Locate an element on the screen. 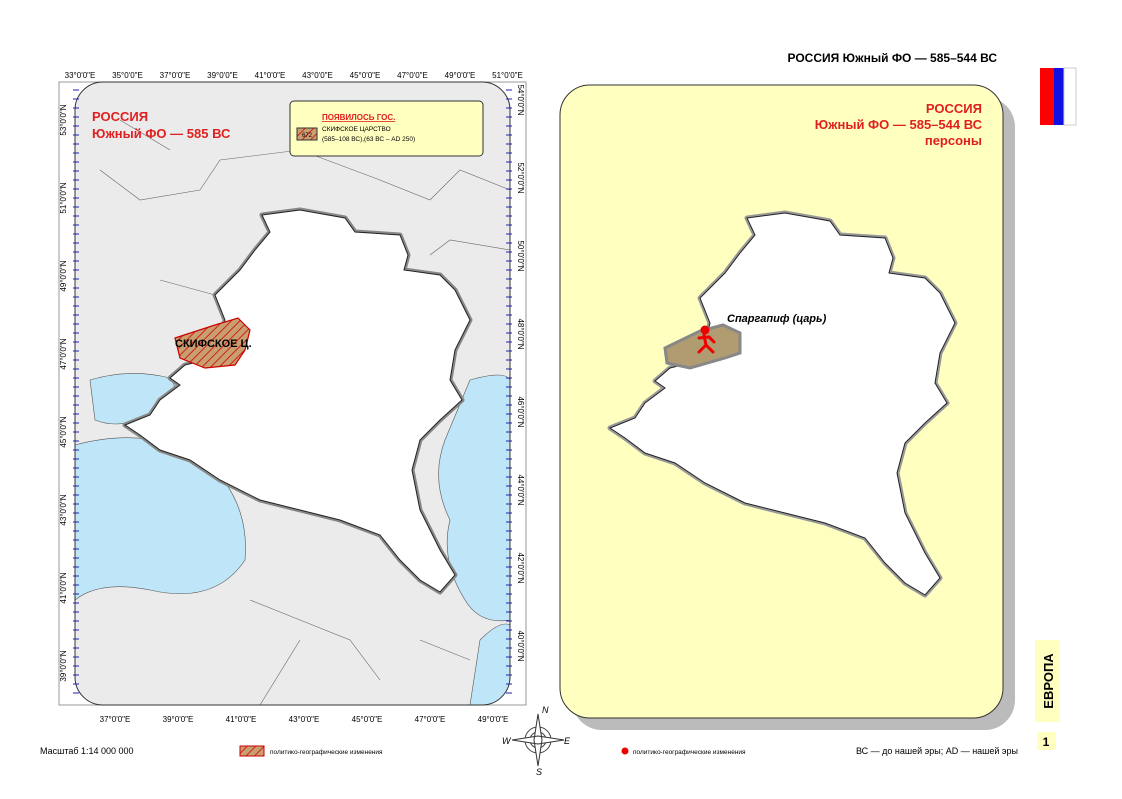 The width and height of the screenshot is (1122, 799). compass-e: E is located at coordinates (567, 741).